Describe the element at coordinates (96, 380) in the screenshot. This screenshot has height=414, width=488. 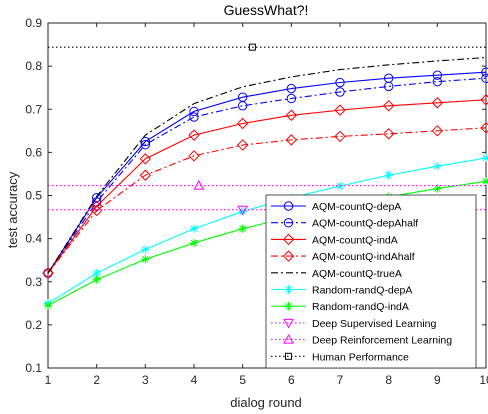
I see `x-tick-label: 2` at that location.